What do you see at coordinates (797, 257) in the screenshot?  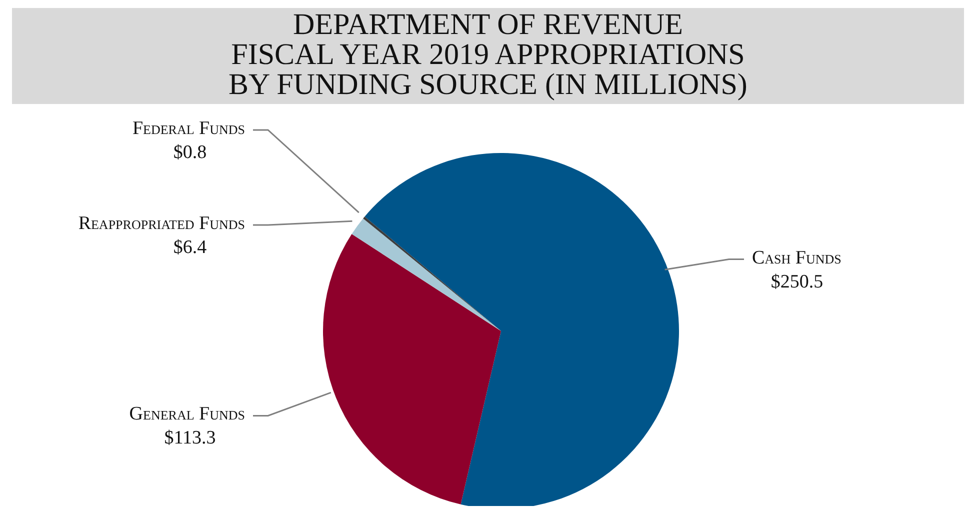 I see `slice-label: Cash Funds` at bounding box center [797, 257].